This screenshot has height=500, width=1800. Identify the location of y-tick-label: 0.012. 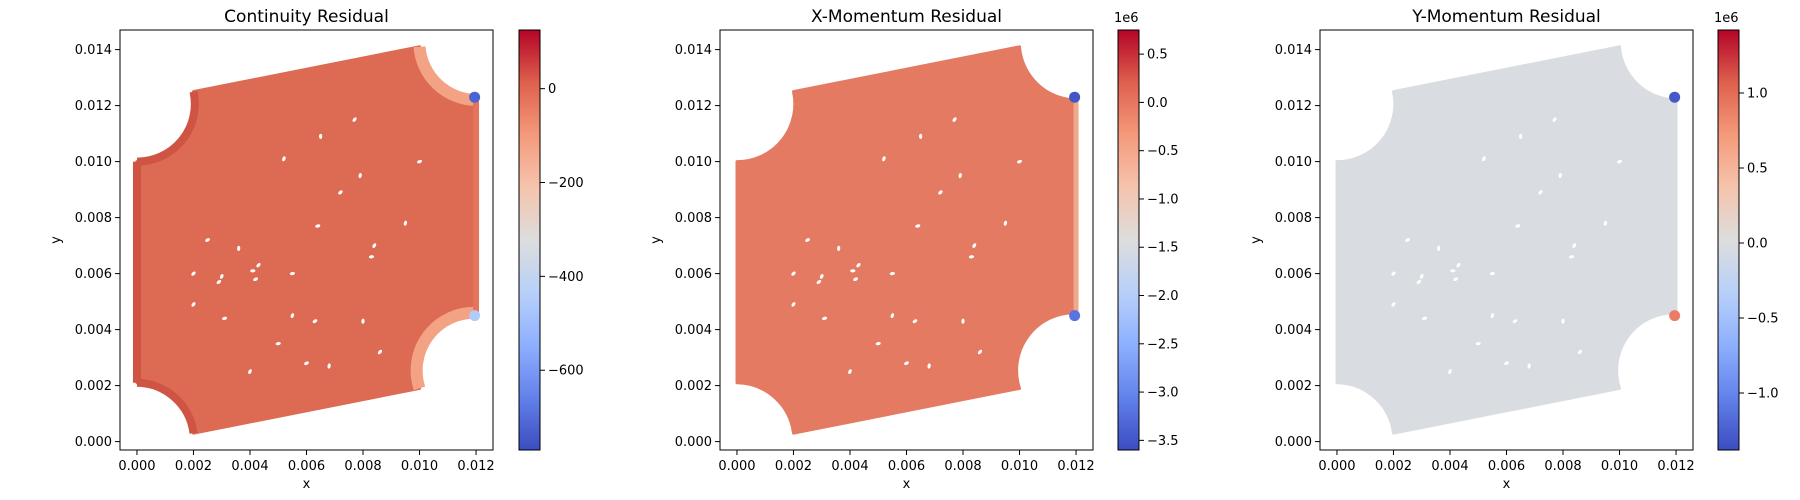
(1293, 106).